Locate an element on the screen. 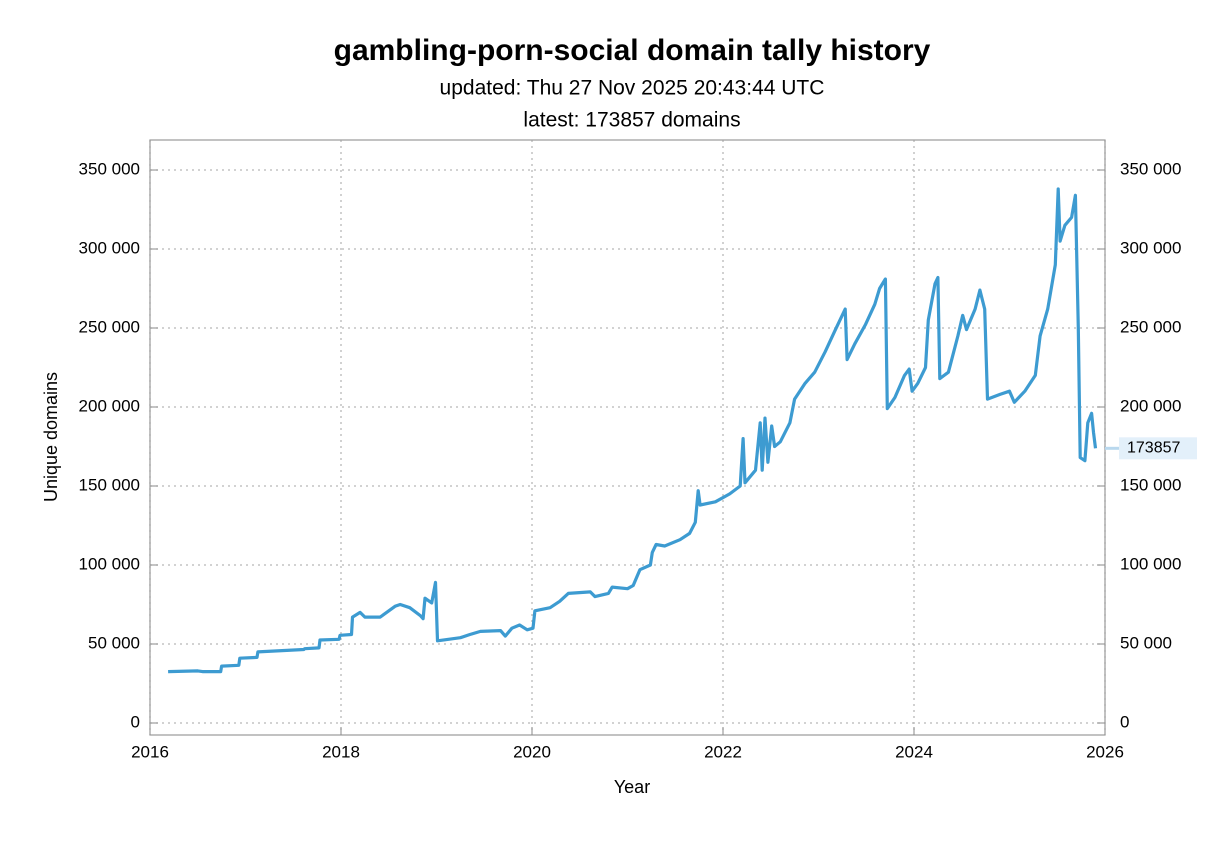 This screenshot has width=1232, height=841. chart-subtitle: latest: 173857 domains is located at coordinates (631, 120).